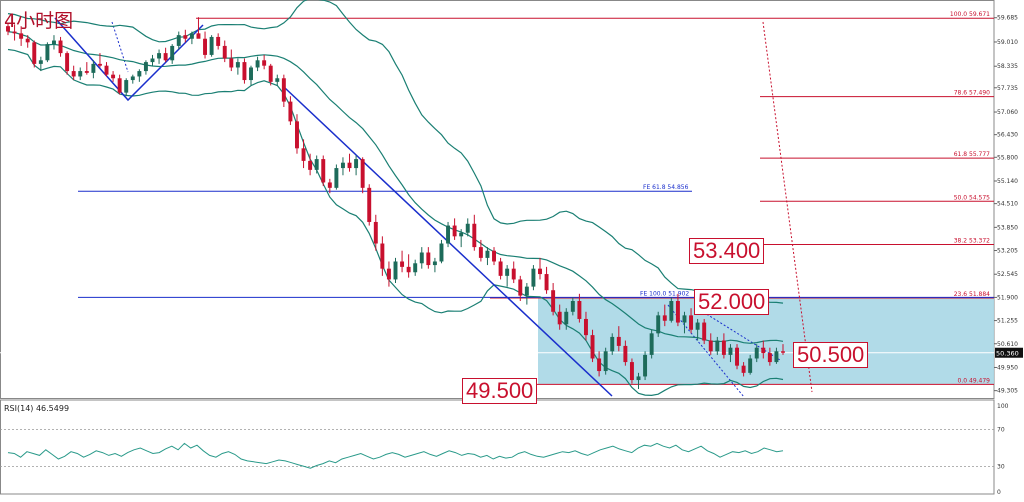 The image size is (1024, 502). Describe the element at coordinates (999, 492) in the screenshot. I see `rsi-tick-label: 0` at that location.